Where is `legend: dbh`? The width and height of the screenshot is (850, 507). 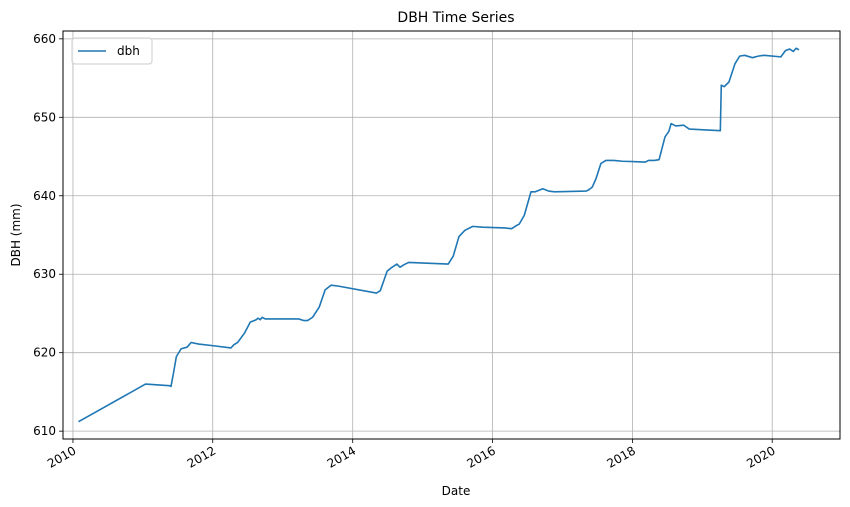 legend: dbh is located at coordinates (112, 51).